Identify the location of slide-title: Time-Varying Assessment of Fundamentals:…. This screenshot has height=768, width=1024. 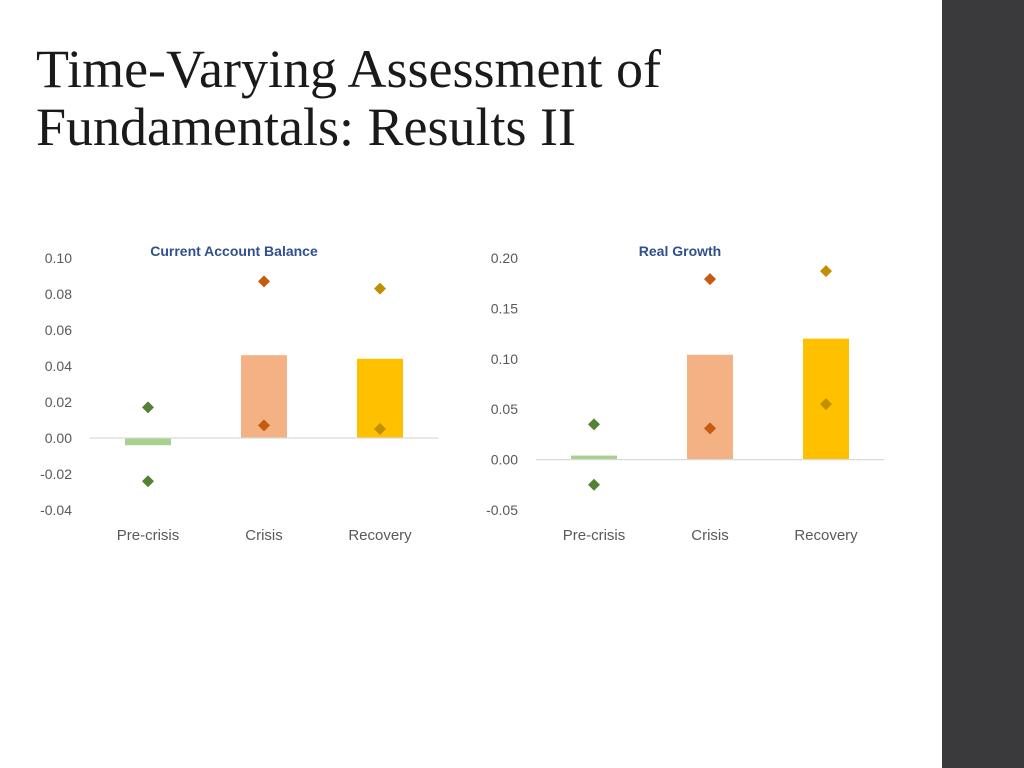
(476, 98).